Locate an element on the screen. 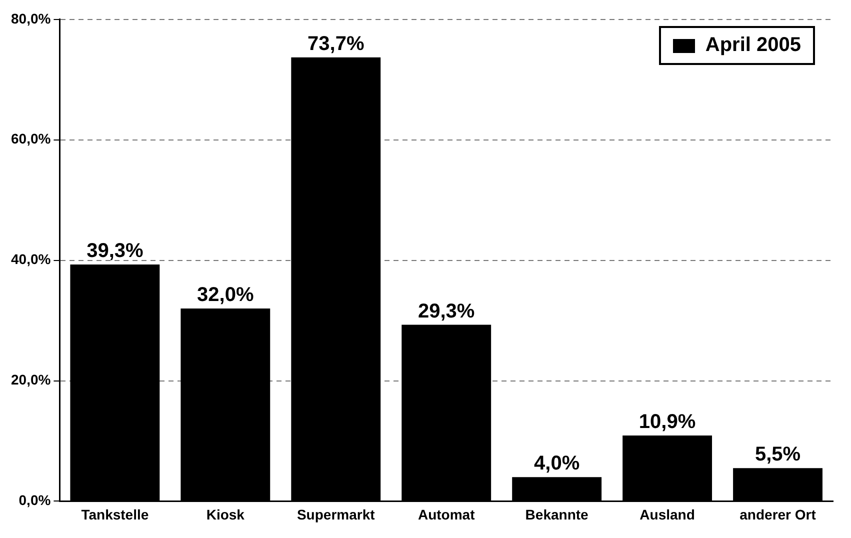  data-label: 32,0% is located at coordinates (225, 295).